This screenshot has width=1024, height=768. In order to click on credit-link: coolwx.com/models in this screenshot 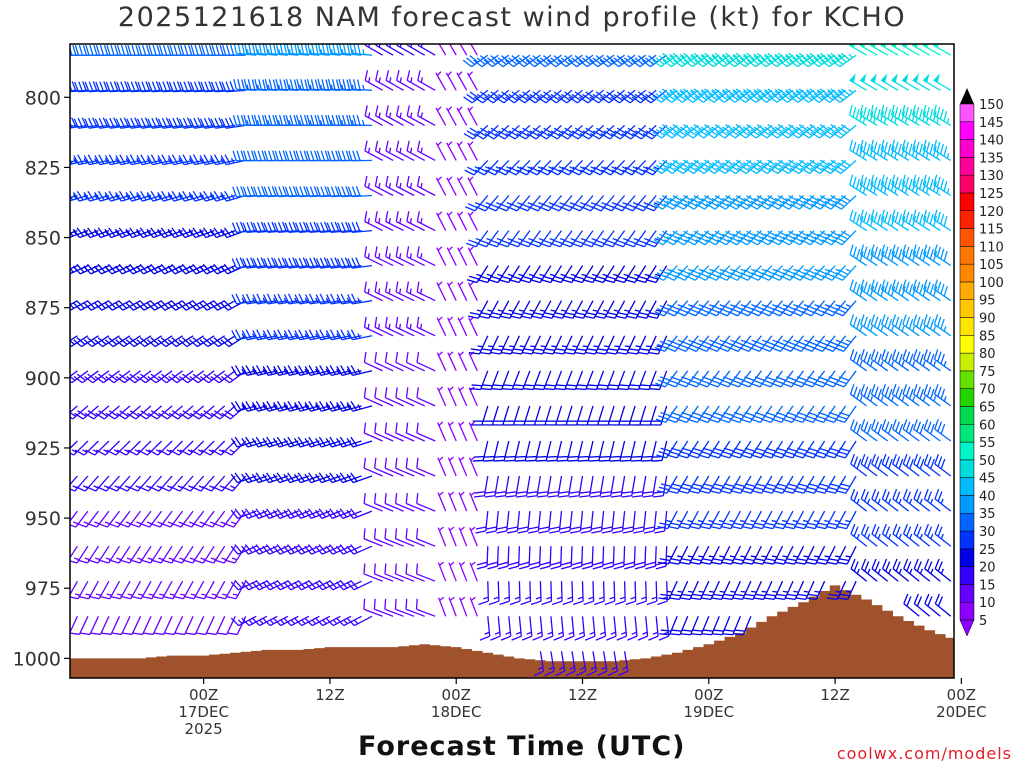, I will do `click(924, 753)`.